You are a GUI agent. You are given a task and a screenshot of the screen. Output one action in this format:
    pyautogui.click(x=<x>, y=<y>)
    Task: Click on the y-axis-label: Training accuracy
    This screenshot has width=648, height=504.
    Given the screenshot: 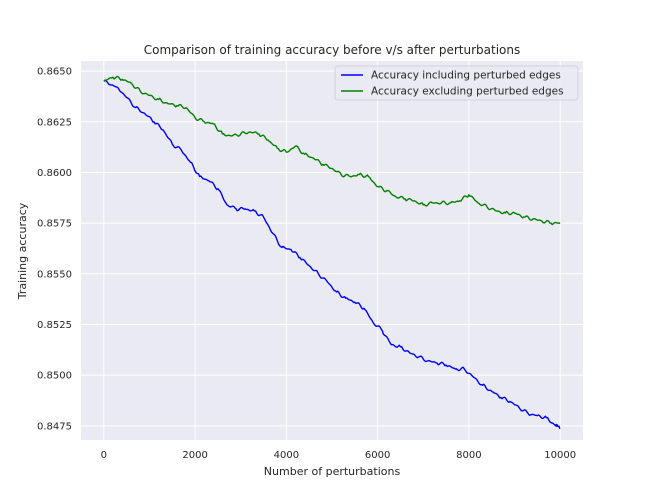 What is the action you would take?
    pyautogui.click(x=22, y=251)
    